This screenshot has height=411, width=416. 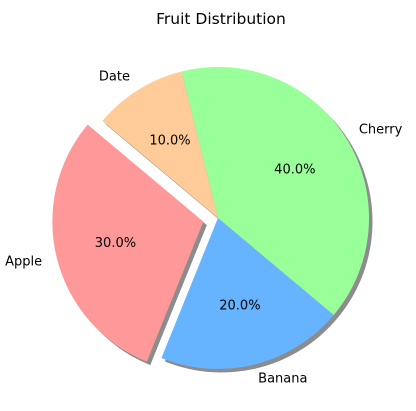 What do you see at coordinates (169, 141) in the screenshot?
I see `slice-percent-date: 10.0%` at bounding box center [169, 141].